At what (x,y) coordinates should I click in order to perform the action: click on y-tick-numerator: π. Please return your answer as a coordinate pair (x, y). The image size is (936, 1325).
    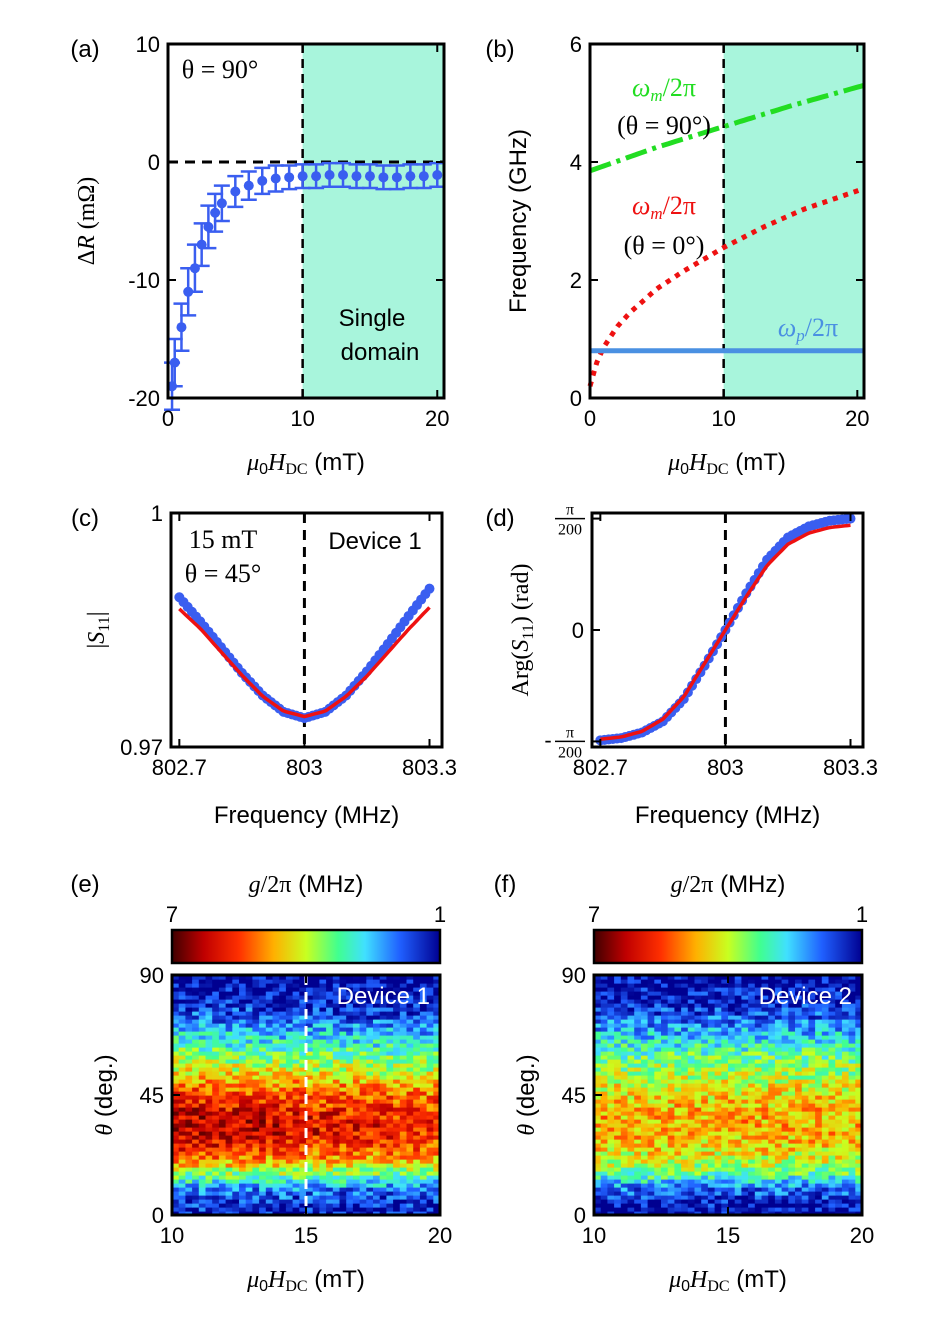
    Looking at the image, I should click on (570, 510).